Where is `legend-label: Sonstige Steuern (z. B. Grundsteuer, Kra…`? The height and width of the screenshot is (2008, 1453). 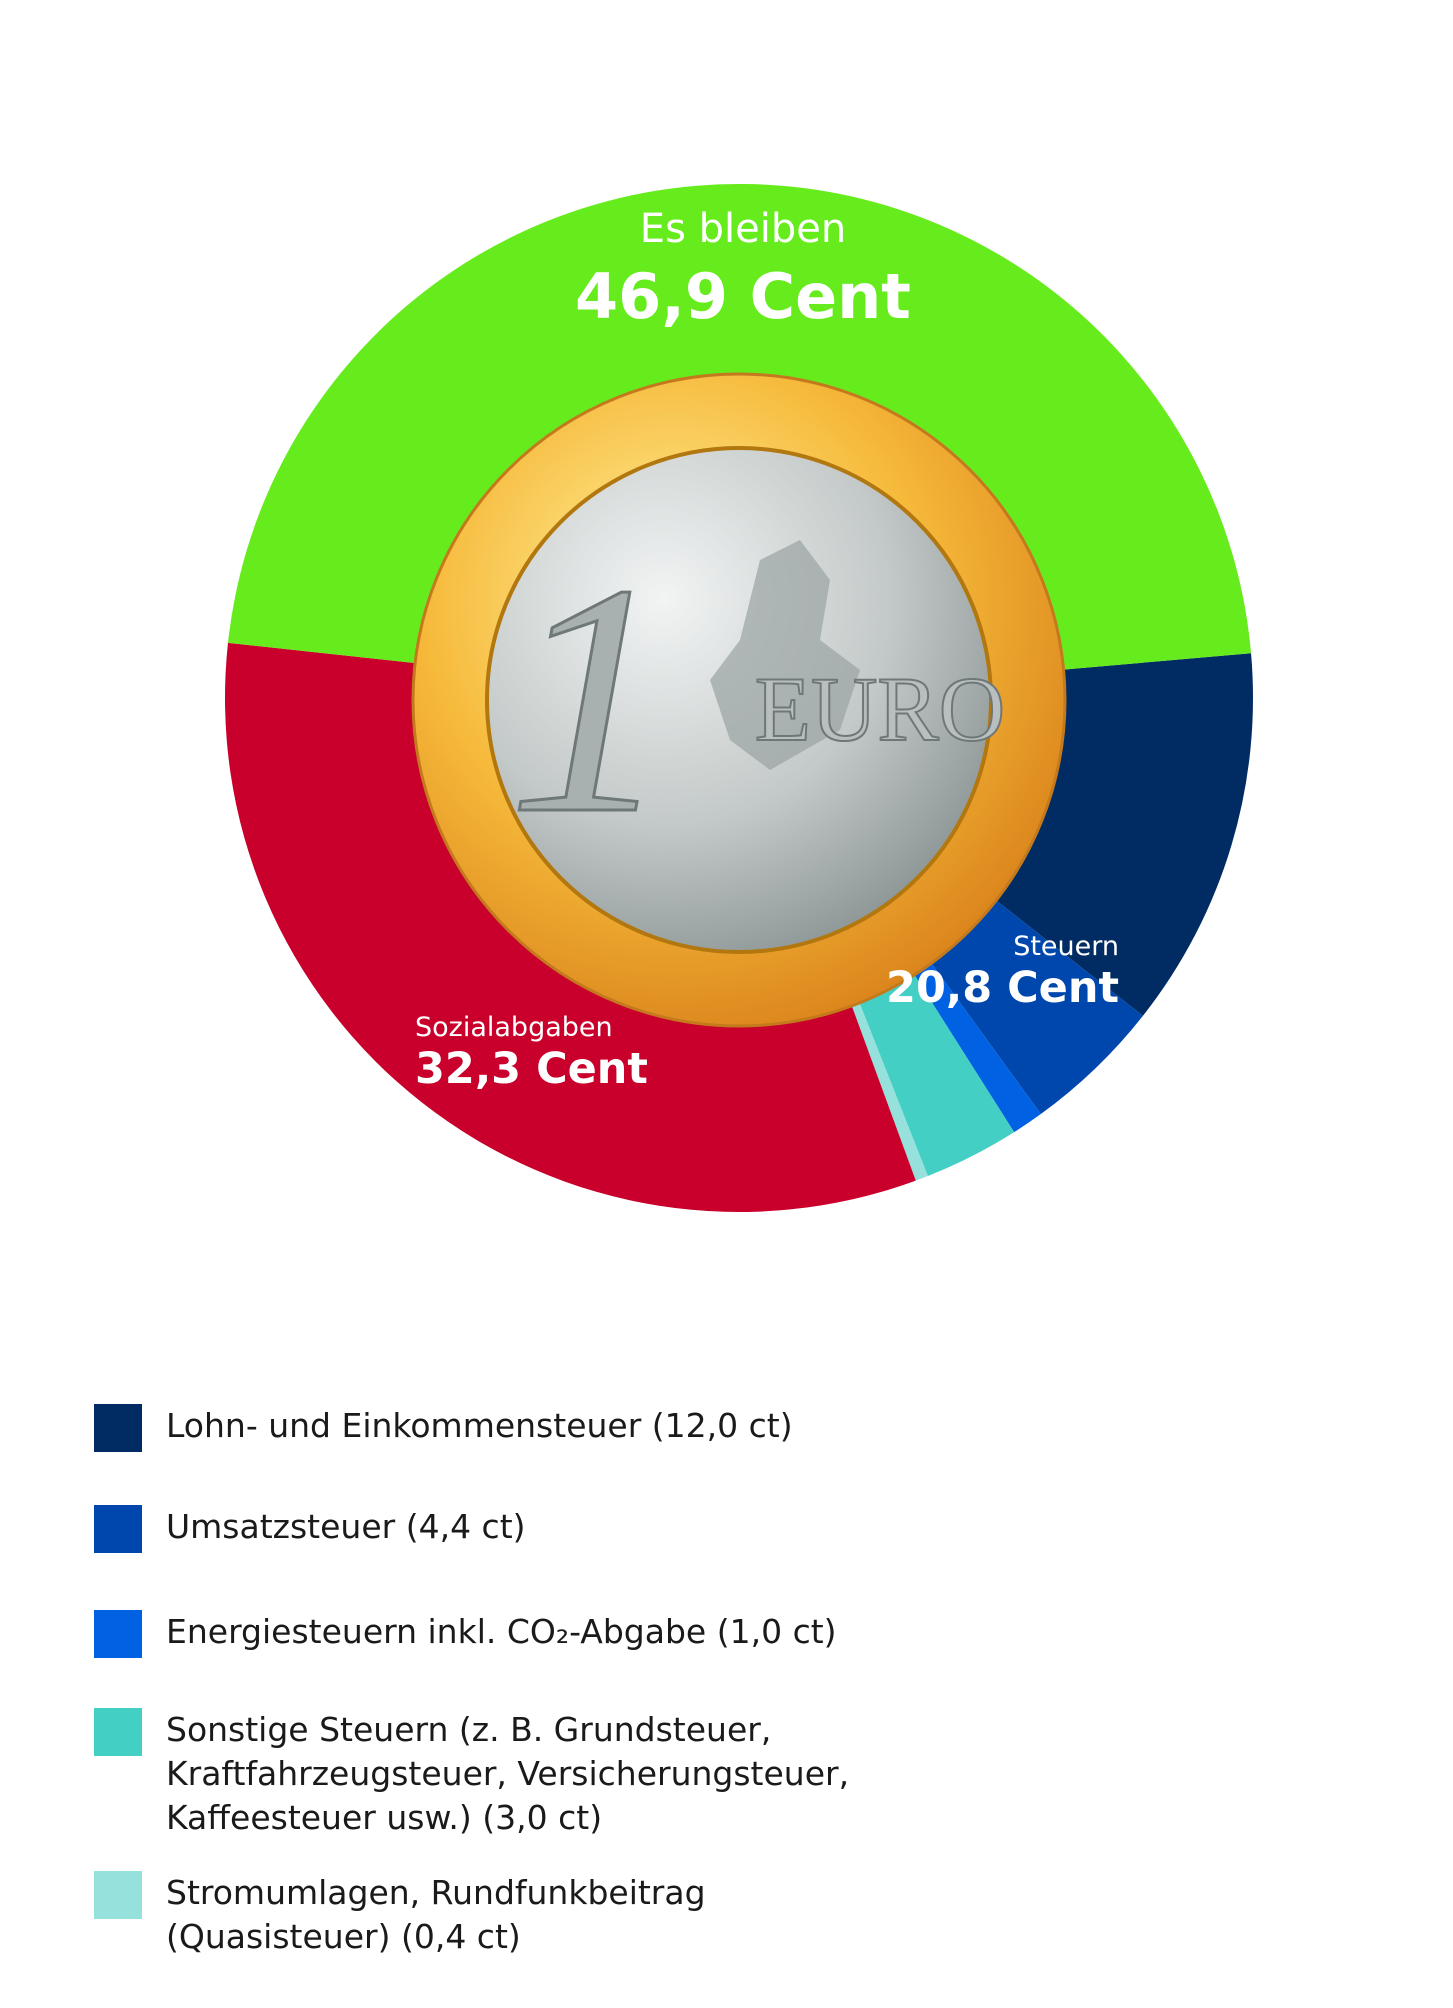
legend-label: Sonstige Steuern (z. B. Grundsteuer, Kra… is located at coordinates (508, 1773).